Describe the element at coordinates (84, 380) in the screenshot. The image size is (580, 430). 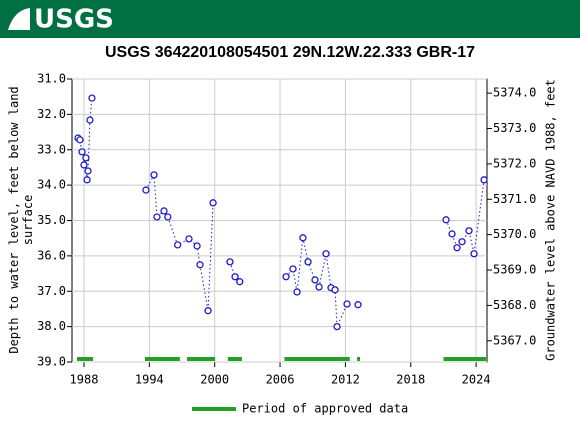
I see `x-tick-label: 1988` at that location.